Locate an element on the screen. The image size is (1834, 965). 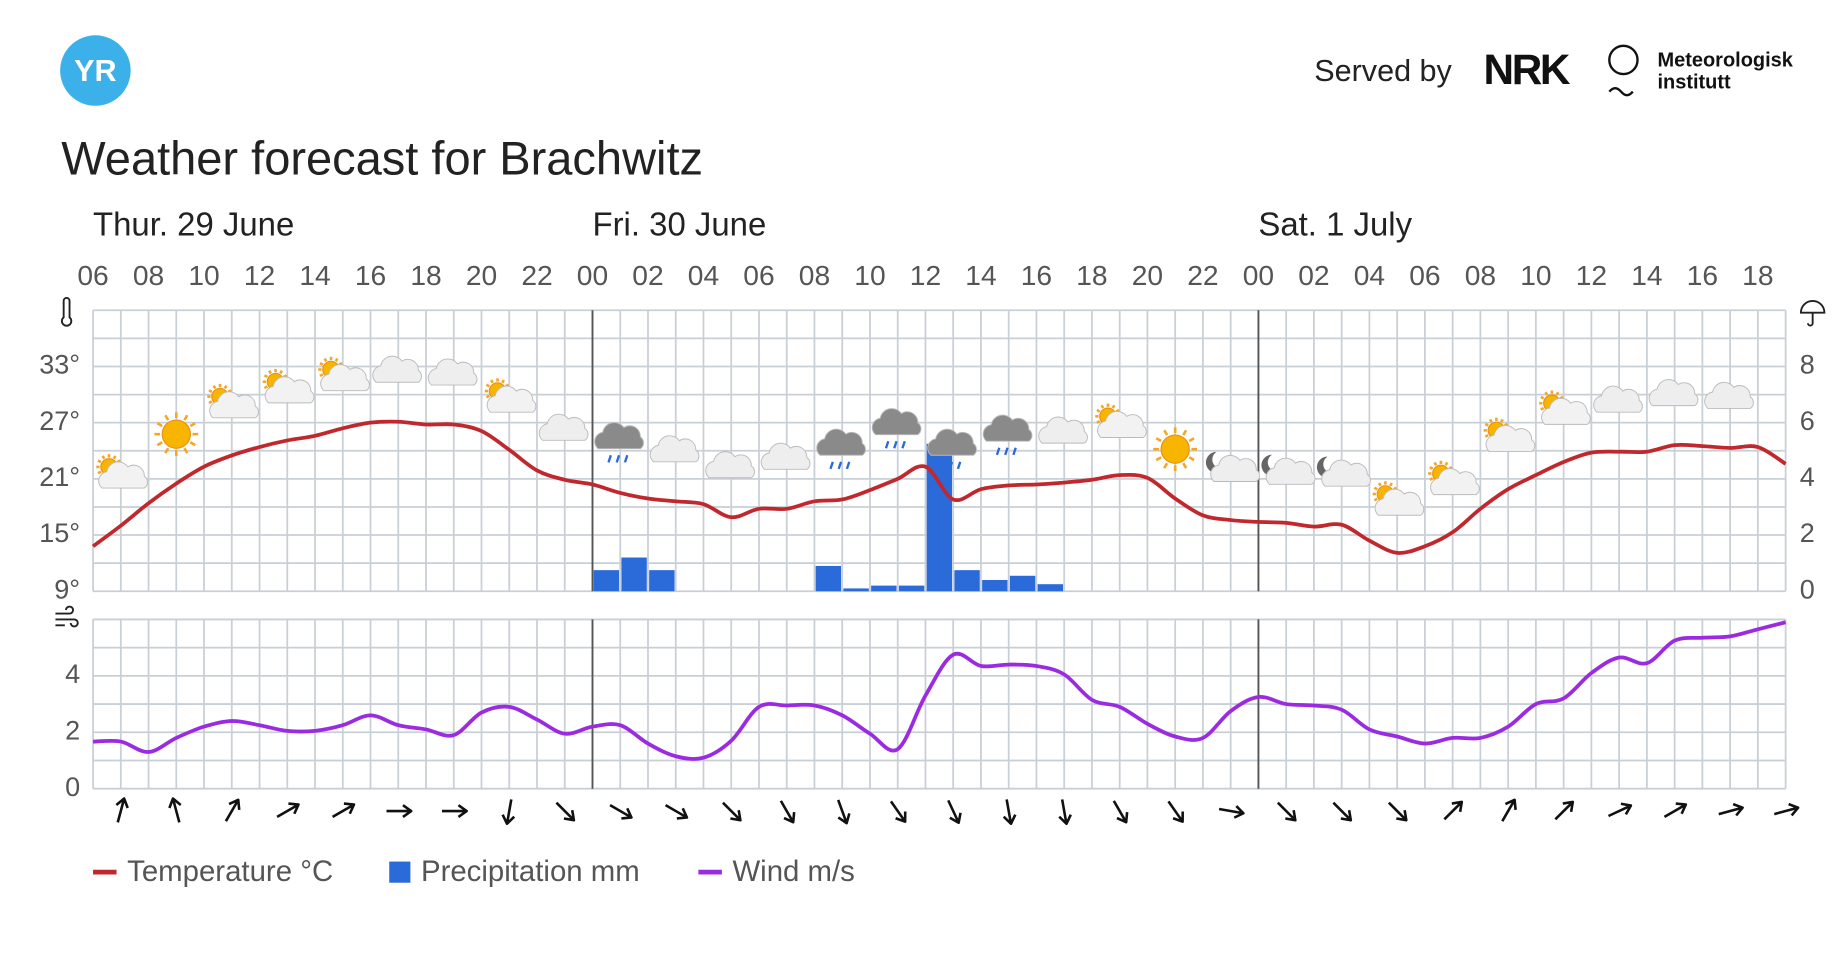
x-tick-label: 14 is located at coordinates (1646, 275).